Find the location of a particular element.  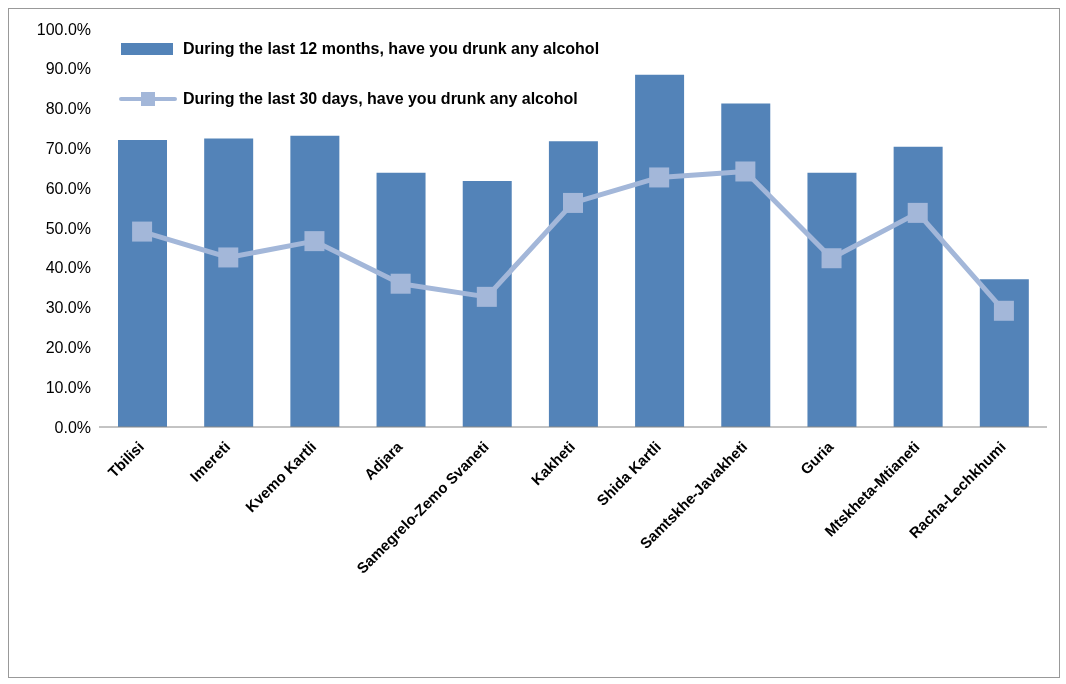

y-tick-label: 60.0% is located at coordinates (68, 188).